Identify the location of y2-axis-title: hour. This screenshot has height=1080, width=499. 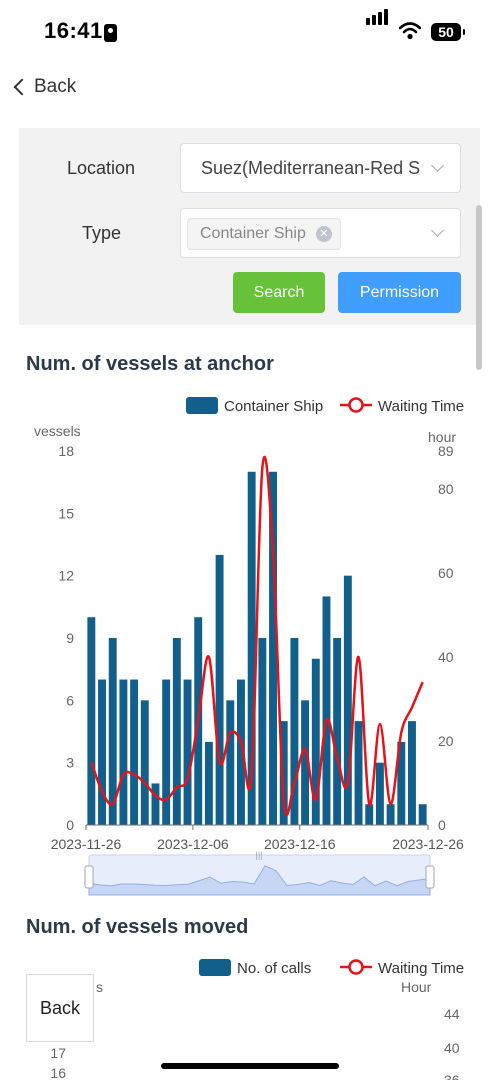
(442, 437).